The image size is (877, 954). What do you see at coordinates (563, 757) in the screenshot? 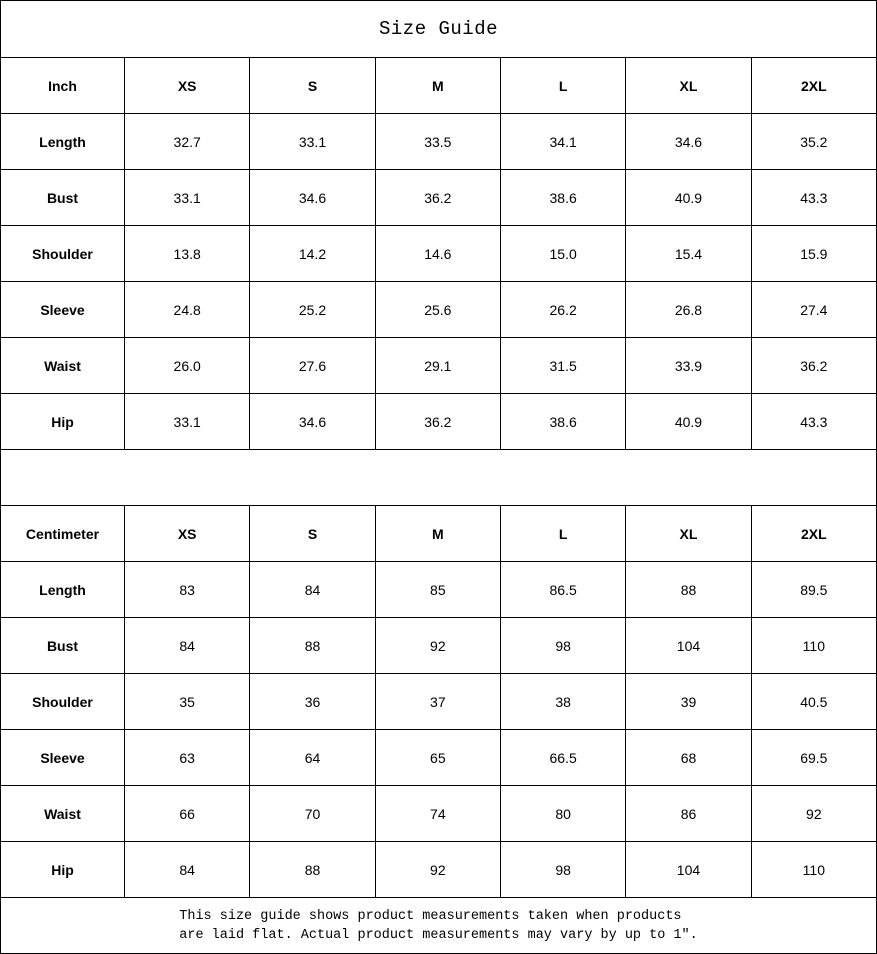
I see `measurement-value: 66.5` at bounding box center [563, 757].